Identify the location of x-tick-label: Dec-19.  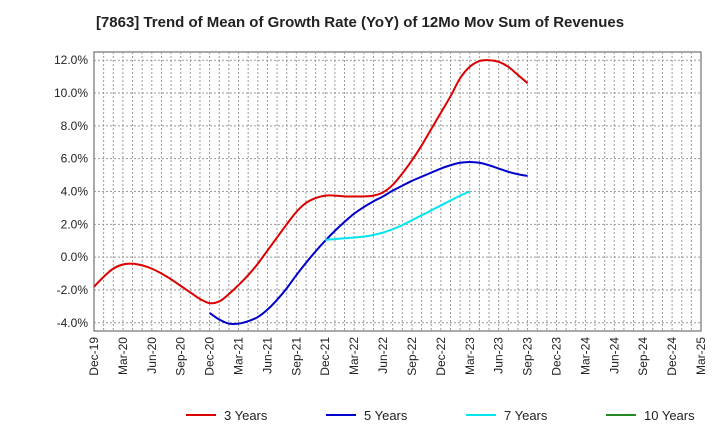
(94, 356).